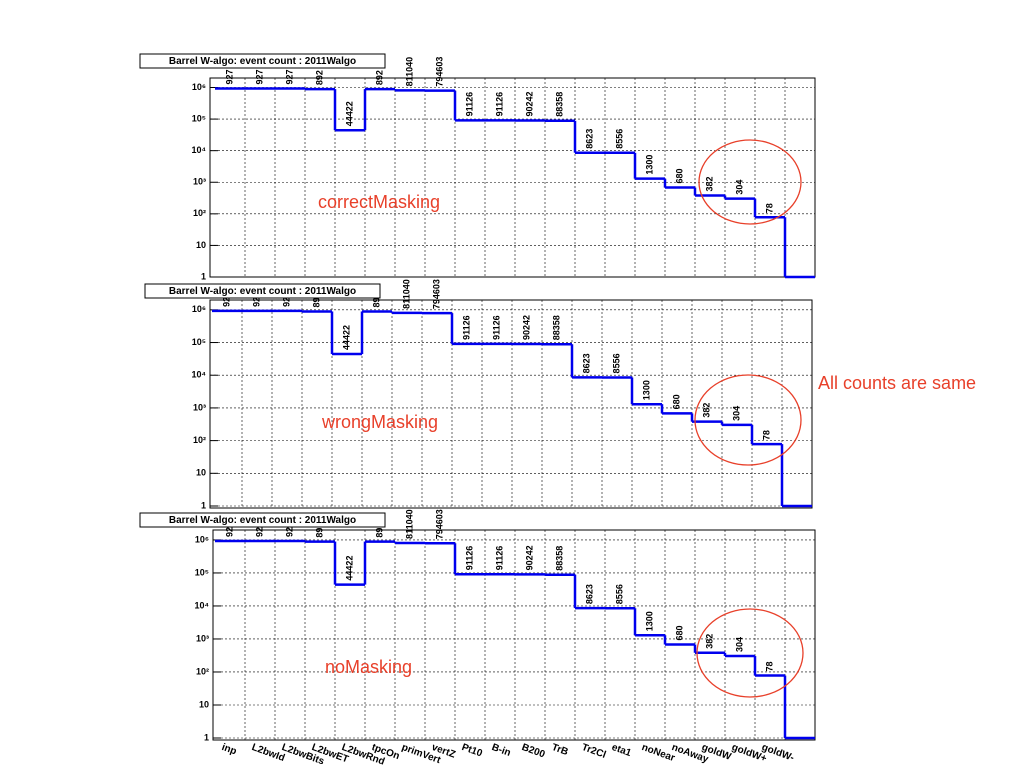  What do you see at coordinates (897, 383) in the screenshot?
I see `note: All counts are same` at bounding box center [897, 383].